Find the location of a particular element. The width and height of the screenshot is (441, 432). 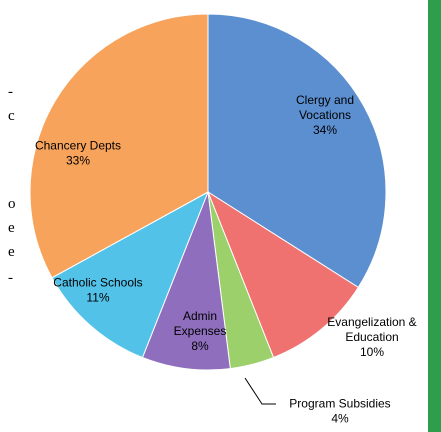

pie-slice-catholic-schools is located at coordinates (130, 274).